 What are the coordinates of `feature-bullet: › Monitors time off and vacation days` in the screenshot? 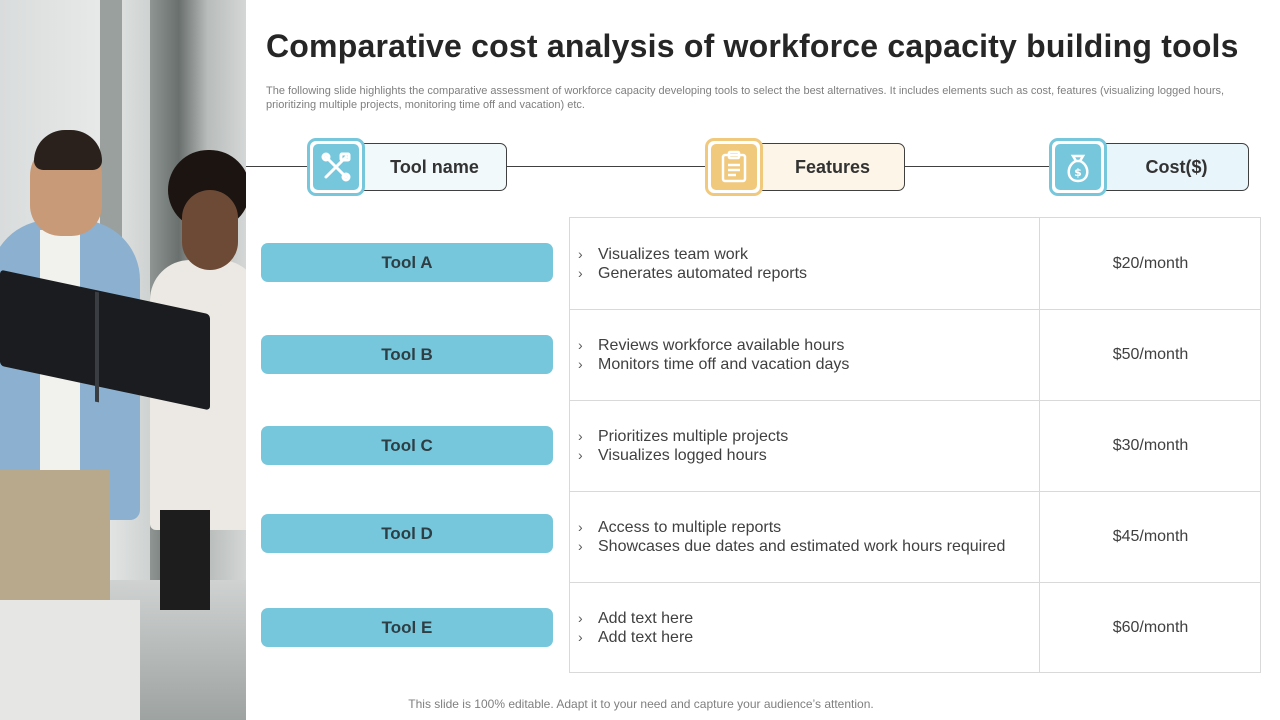 It's located at (713, 364).